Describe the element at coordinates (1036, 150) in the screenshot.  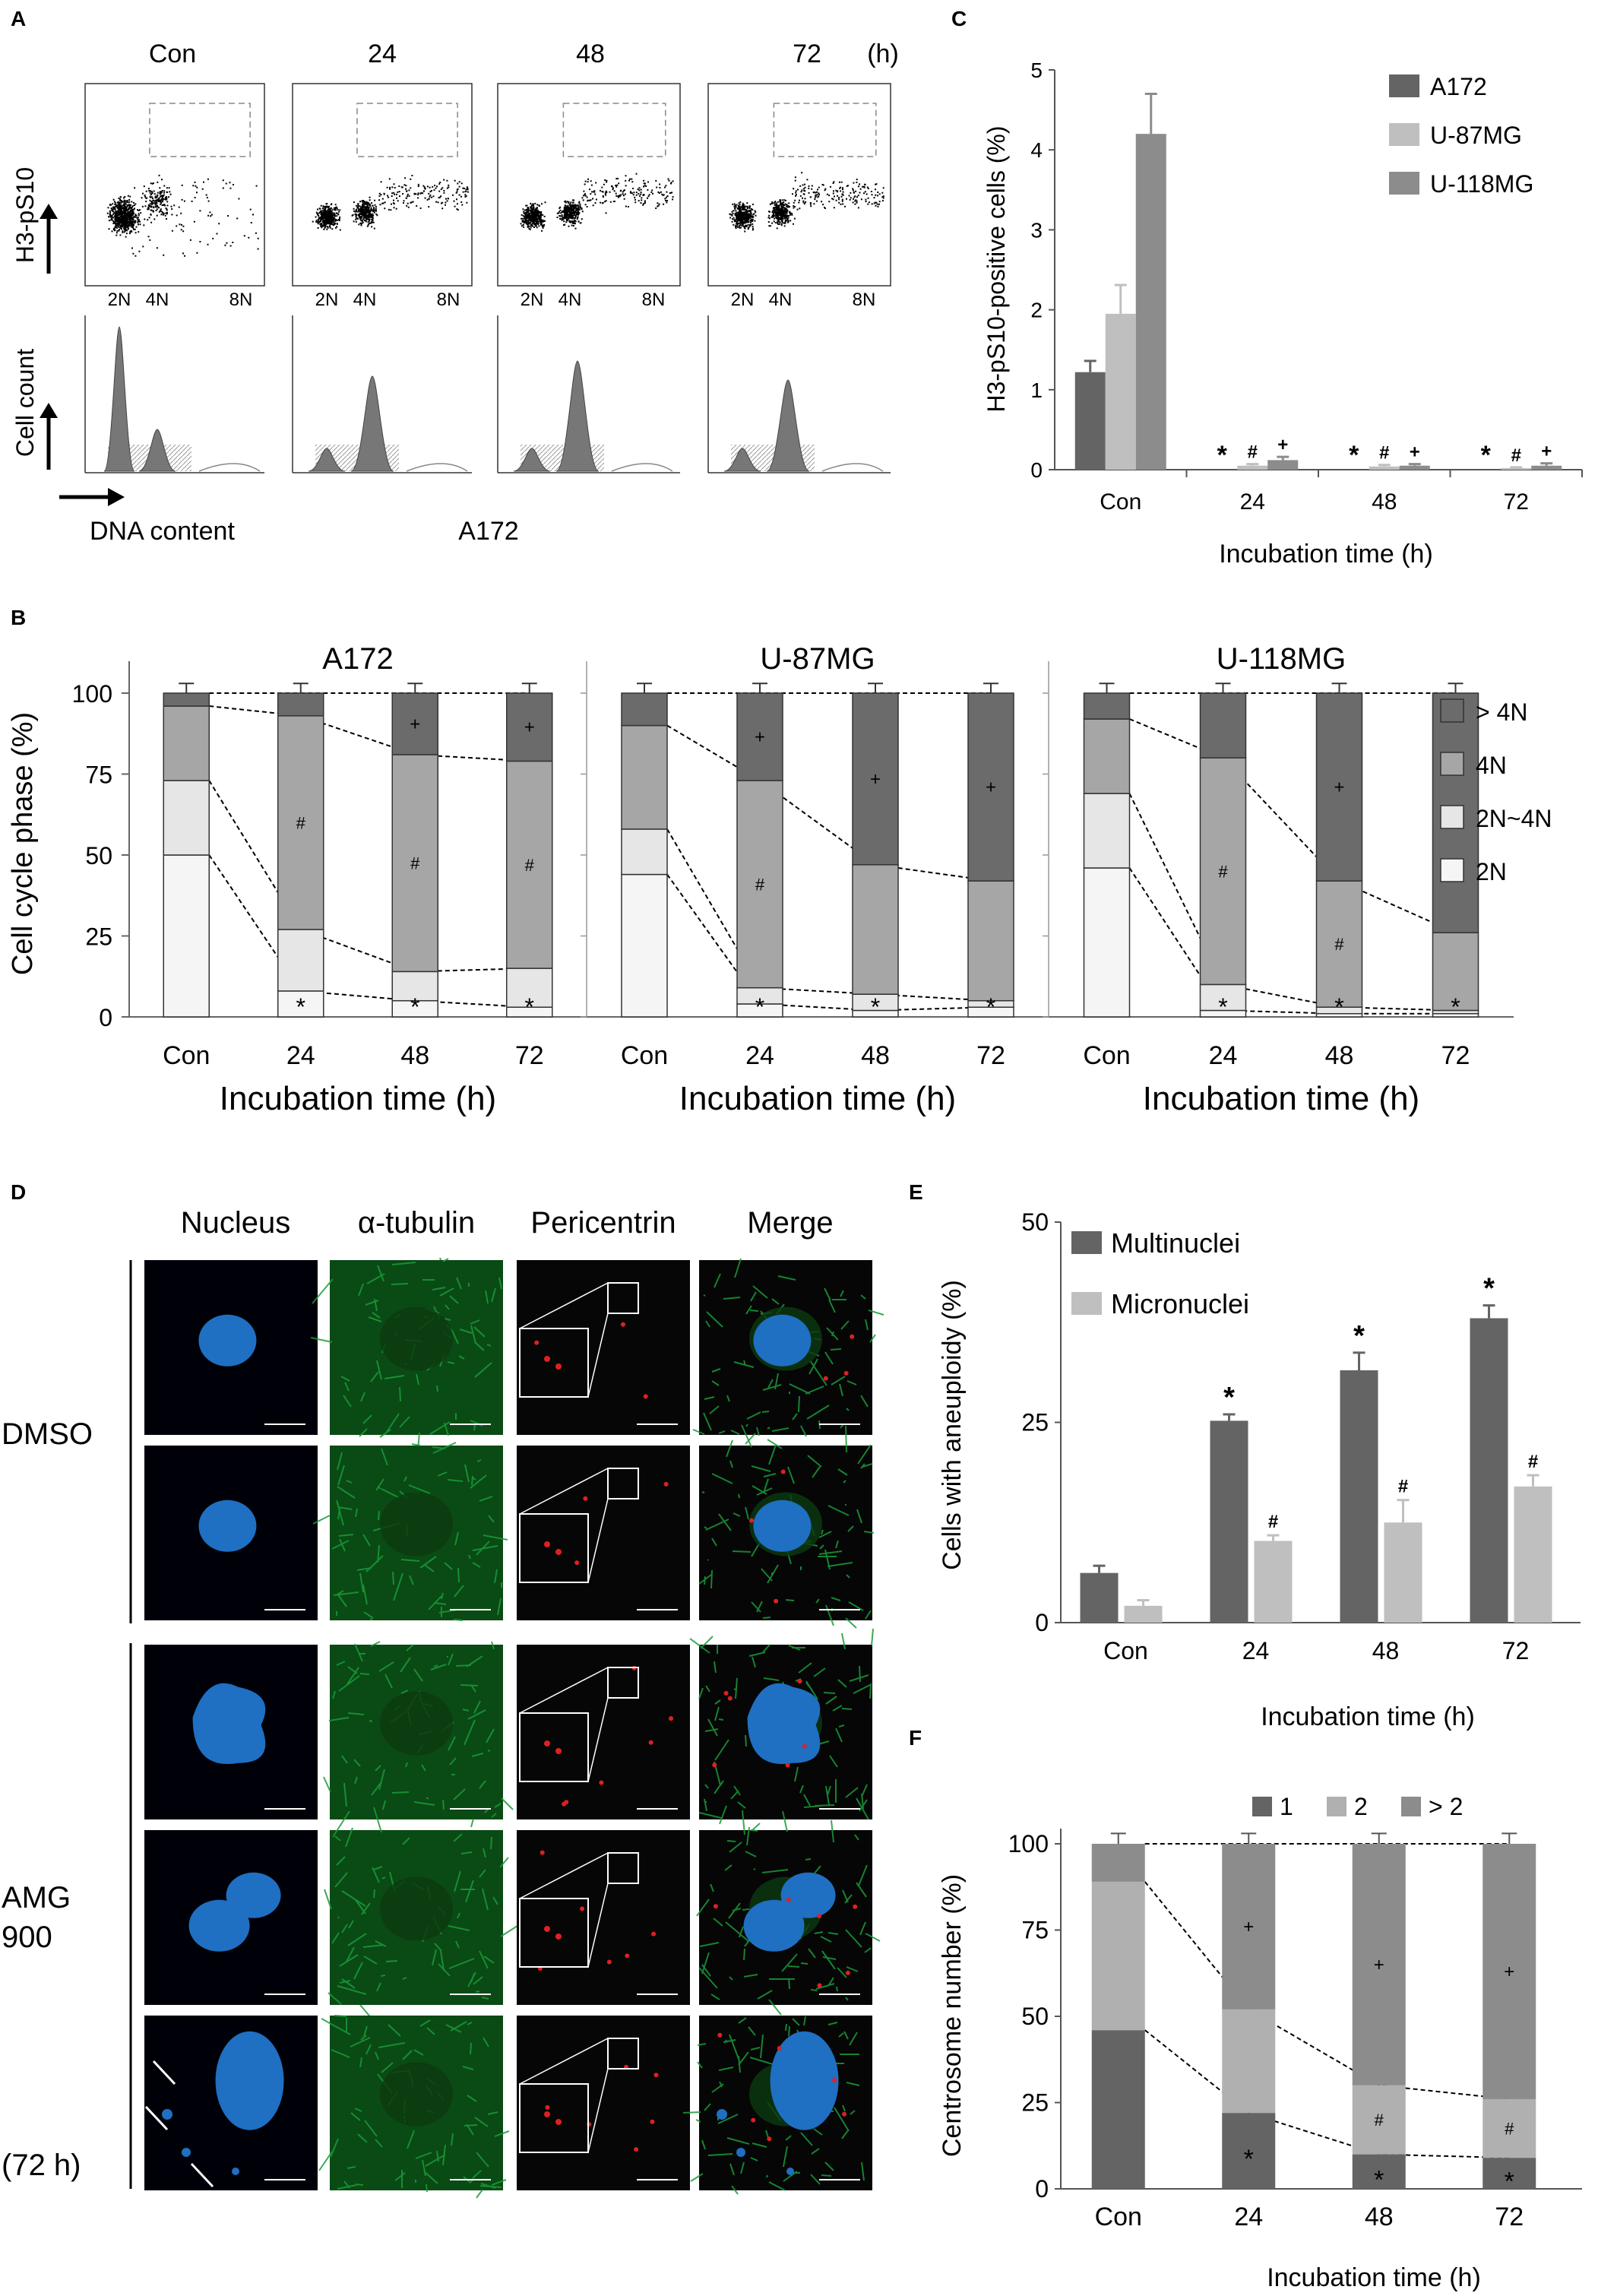
I see `y-tick-label: 4` at that location.